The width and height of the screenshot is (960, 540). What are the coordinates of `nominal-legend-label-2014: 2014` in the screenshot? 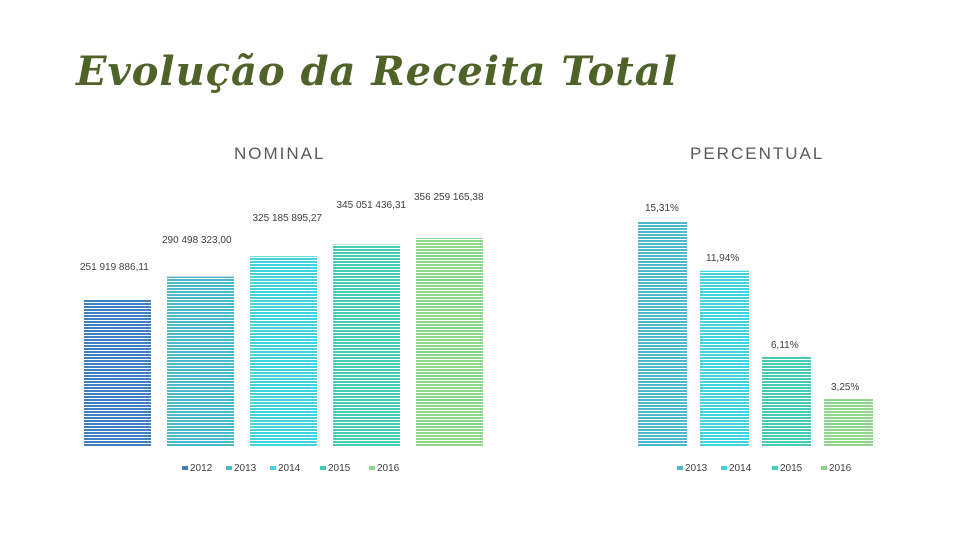 It's located at (289, 468).